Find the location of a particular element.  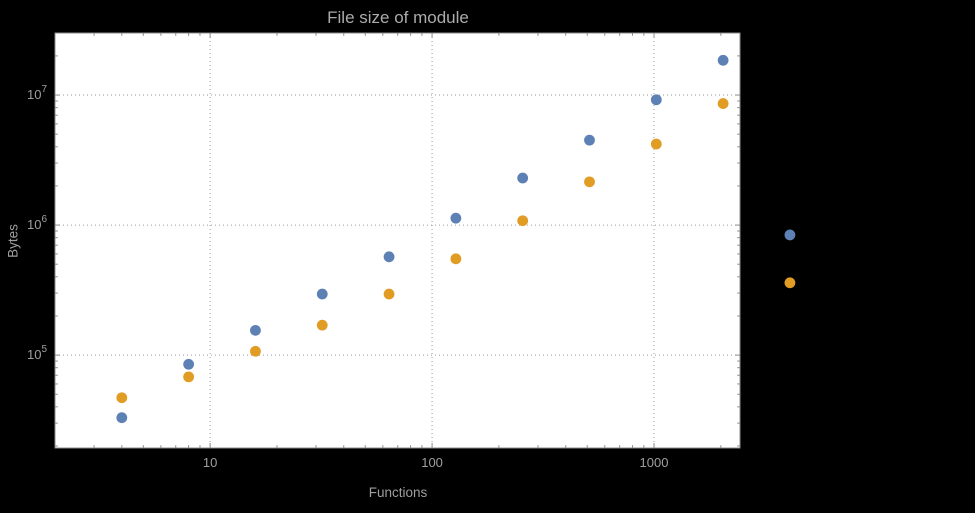

chart-title: File size of module is located at coordinates (398, 17).